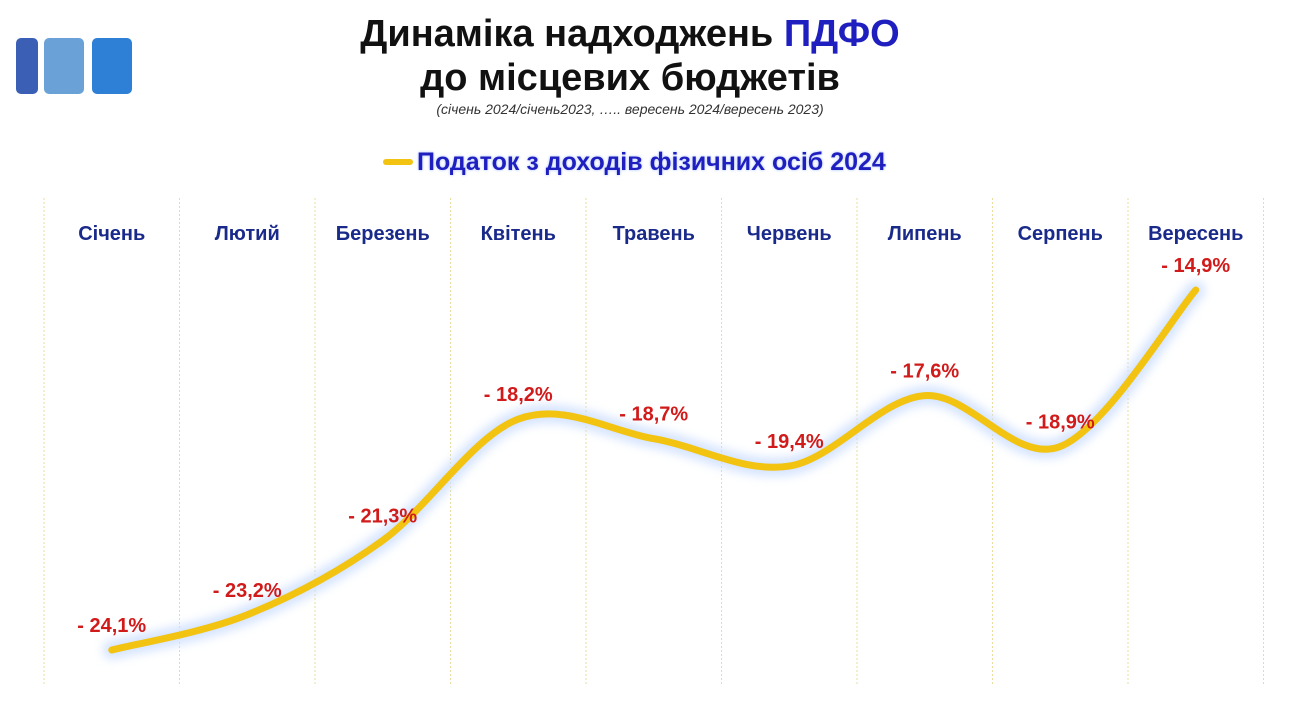 The width and height of the screenshot is (1302, 706). Describe the element at coordinates (789, 442) in the screenshot. I see `data-label: - 19,4%` at that location.